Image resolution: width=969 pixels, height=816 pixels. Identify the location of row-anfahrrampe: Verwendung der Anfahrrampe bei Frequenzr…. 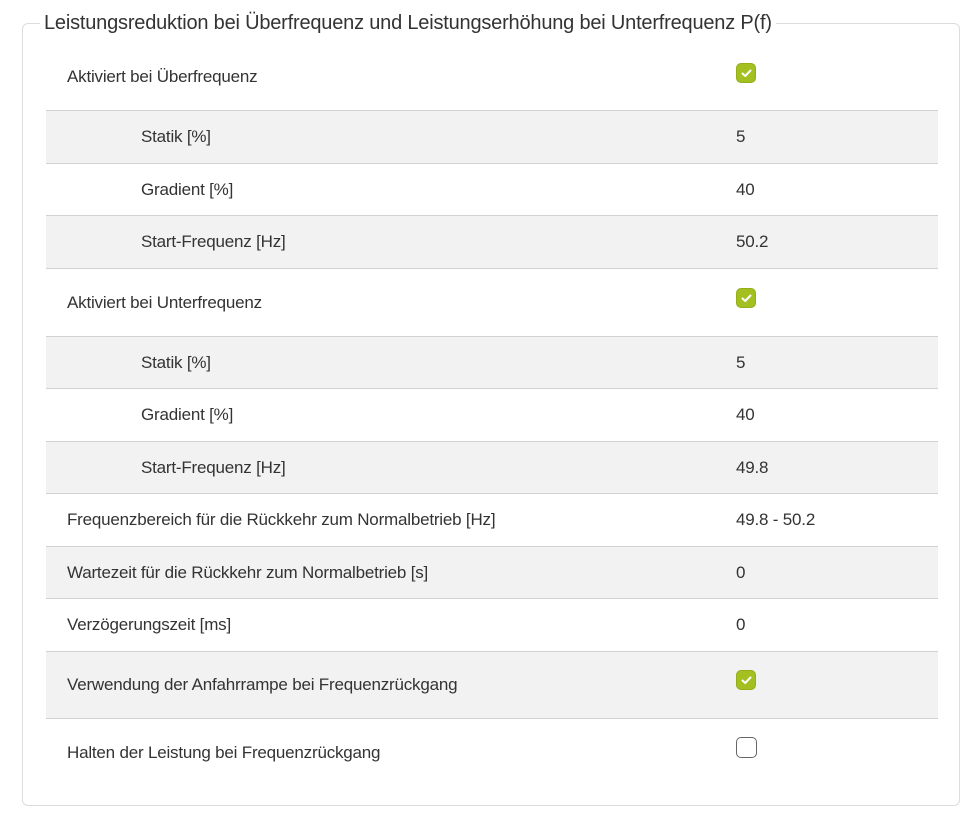
(492, 685).